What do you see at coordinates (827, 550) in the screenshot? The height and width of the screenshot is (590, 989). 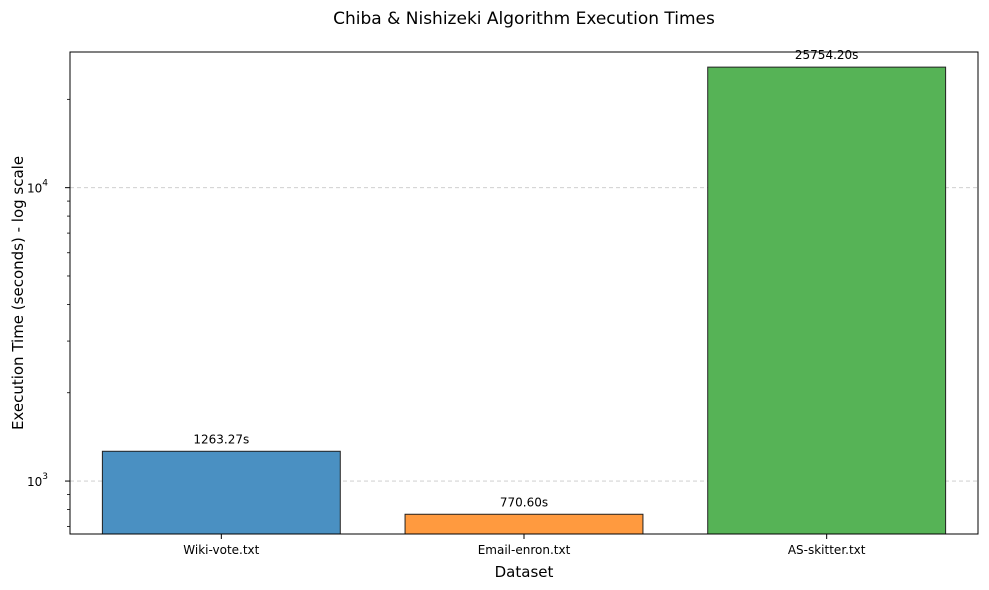 I see `x-tick-label: AS-skitter.txt` at bounding box center [827, 550].